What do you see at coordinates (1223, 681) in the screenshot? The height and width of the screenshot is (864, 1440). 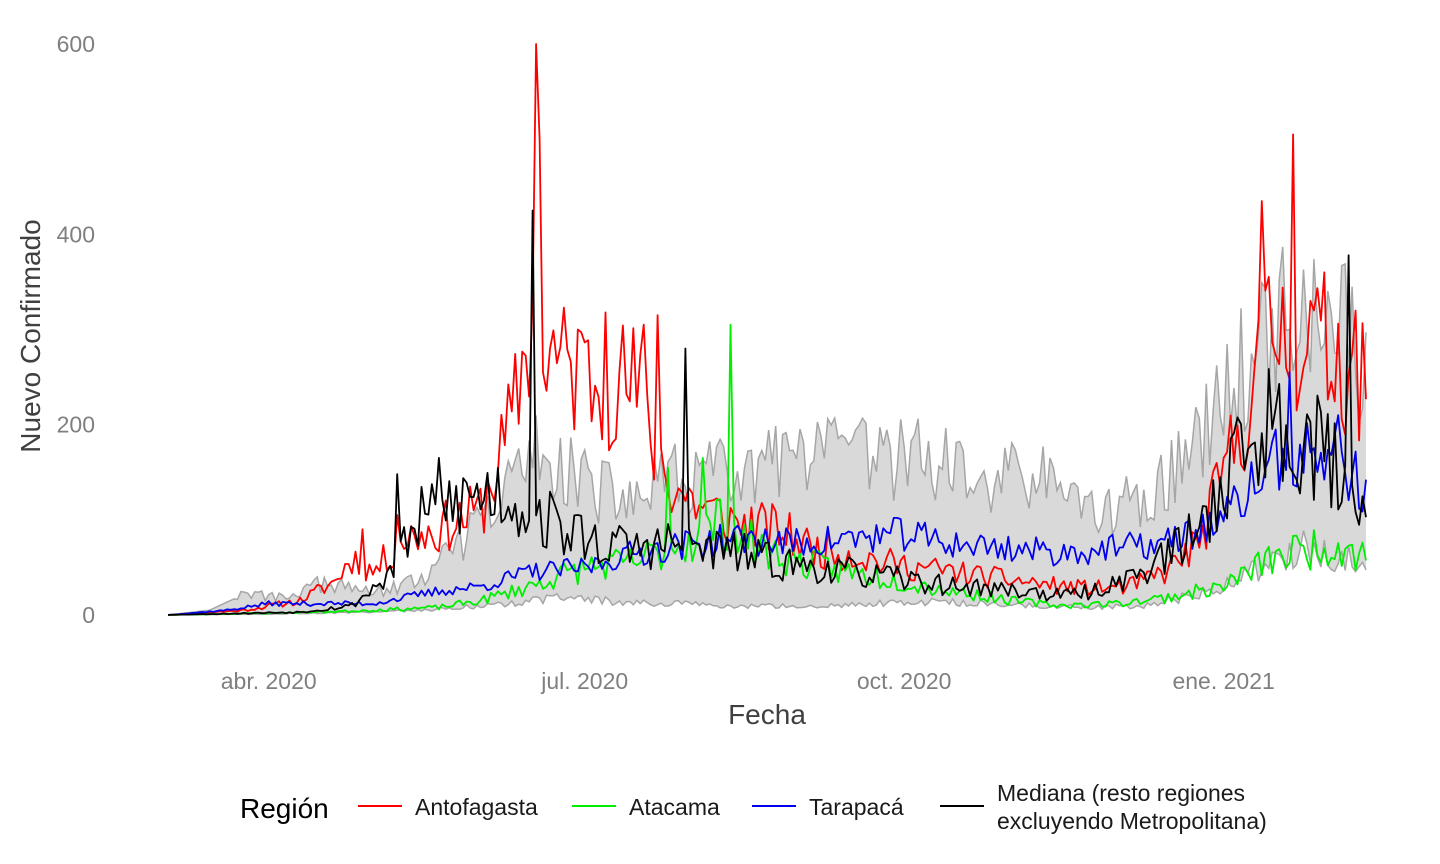 I see `x-tick-label: ene. 2021` at bounding box center [1223, 681].